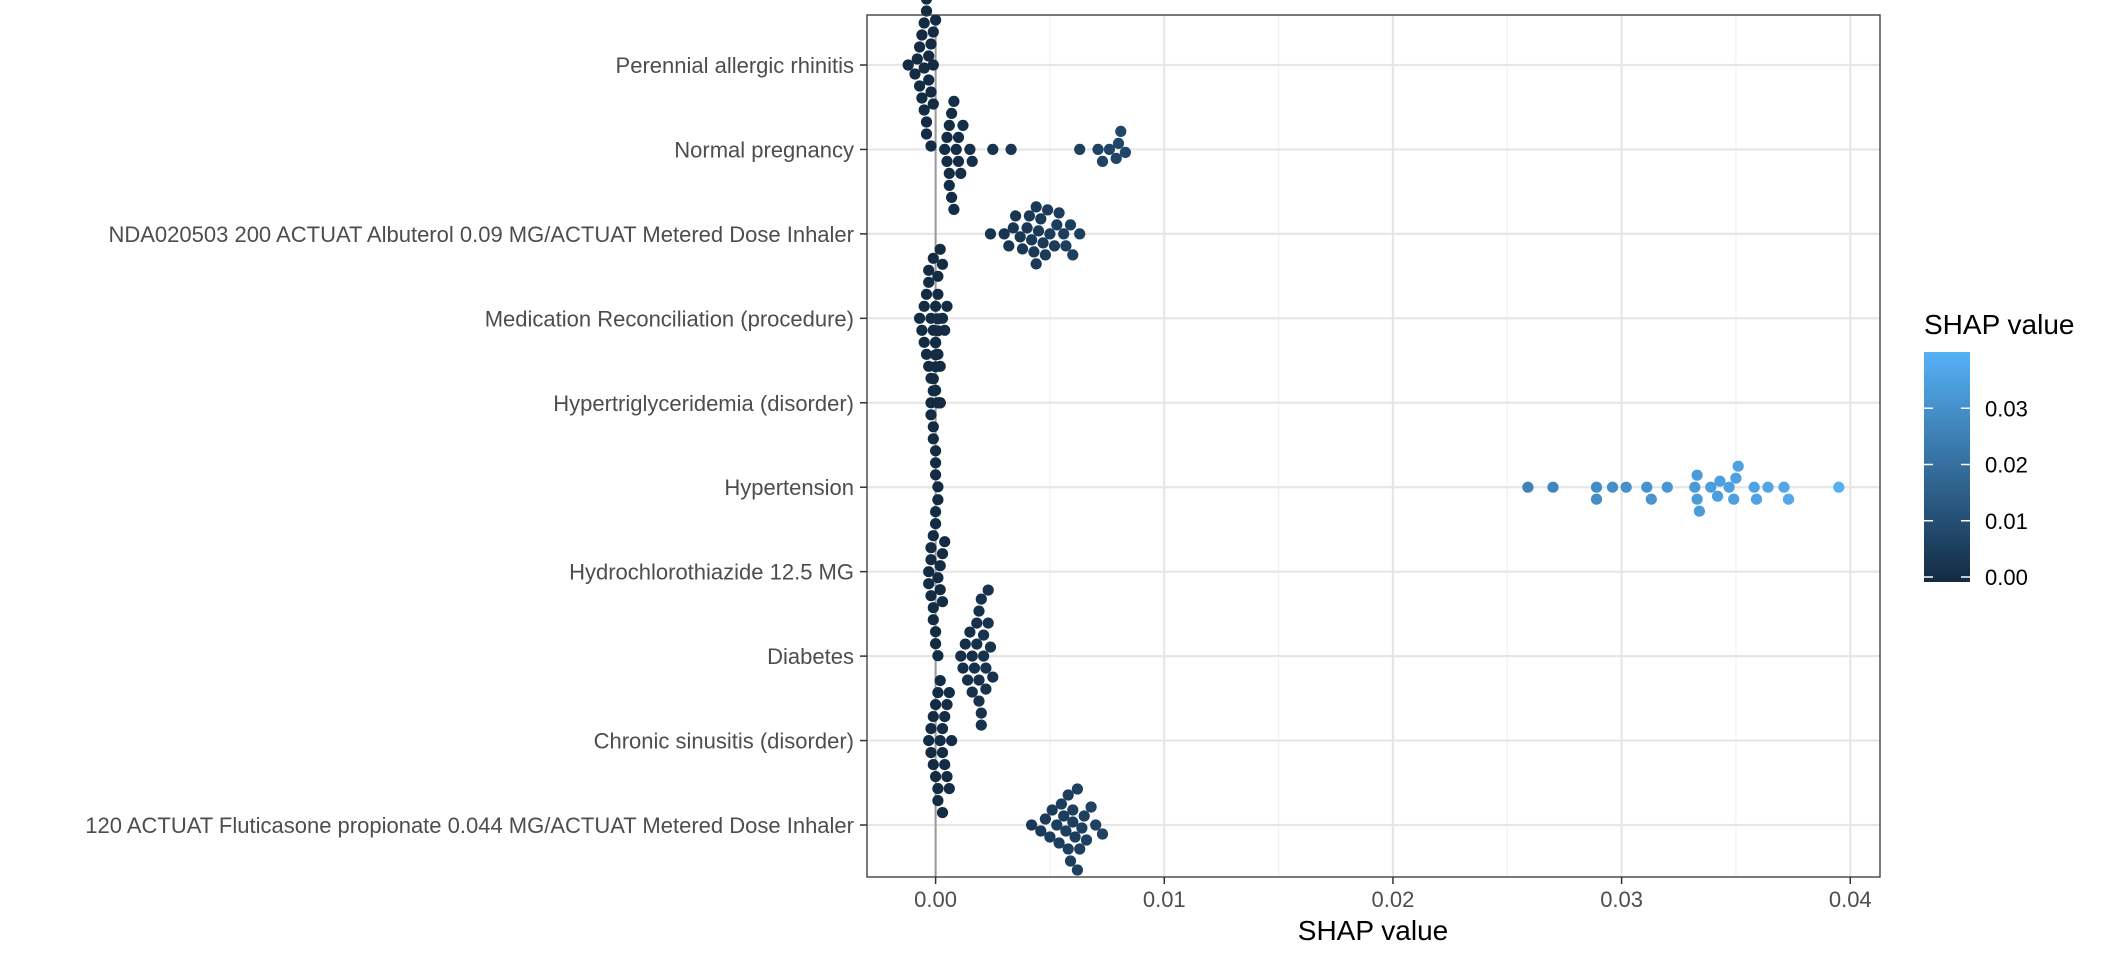 The height and width of the screenshot is (960, 2112). I want to click on x-axis-tick-label: 0.01, so click(1164, 899).